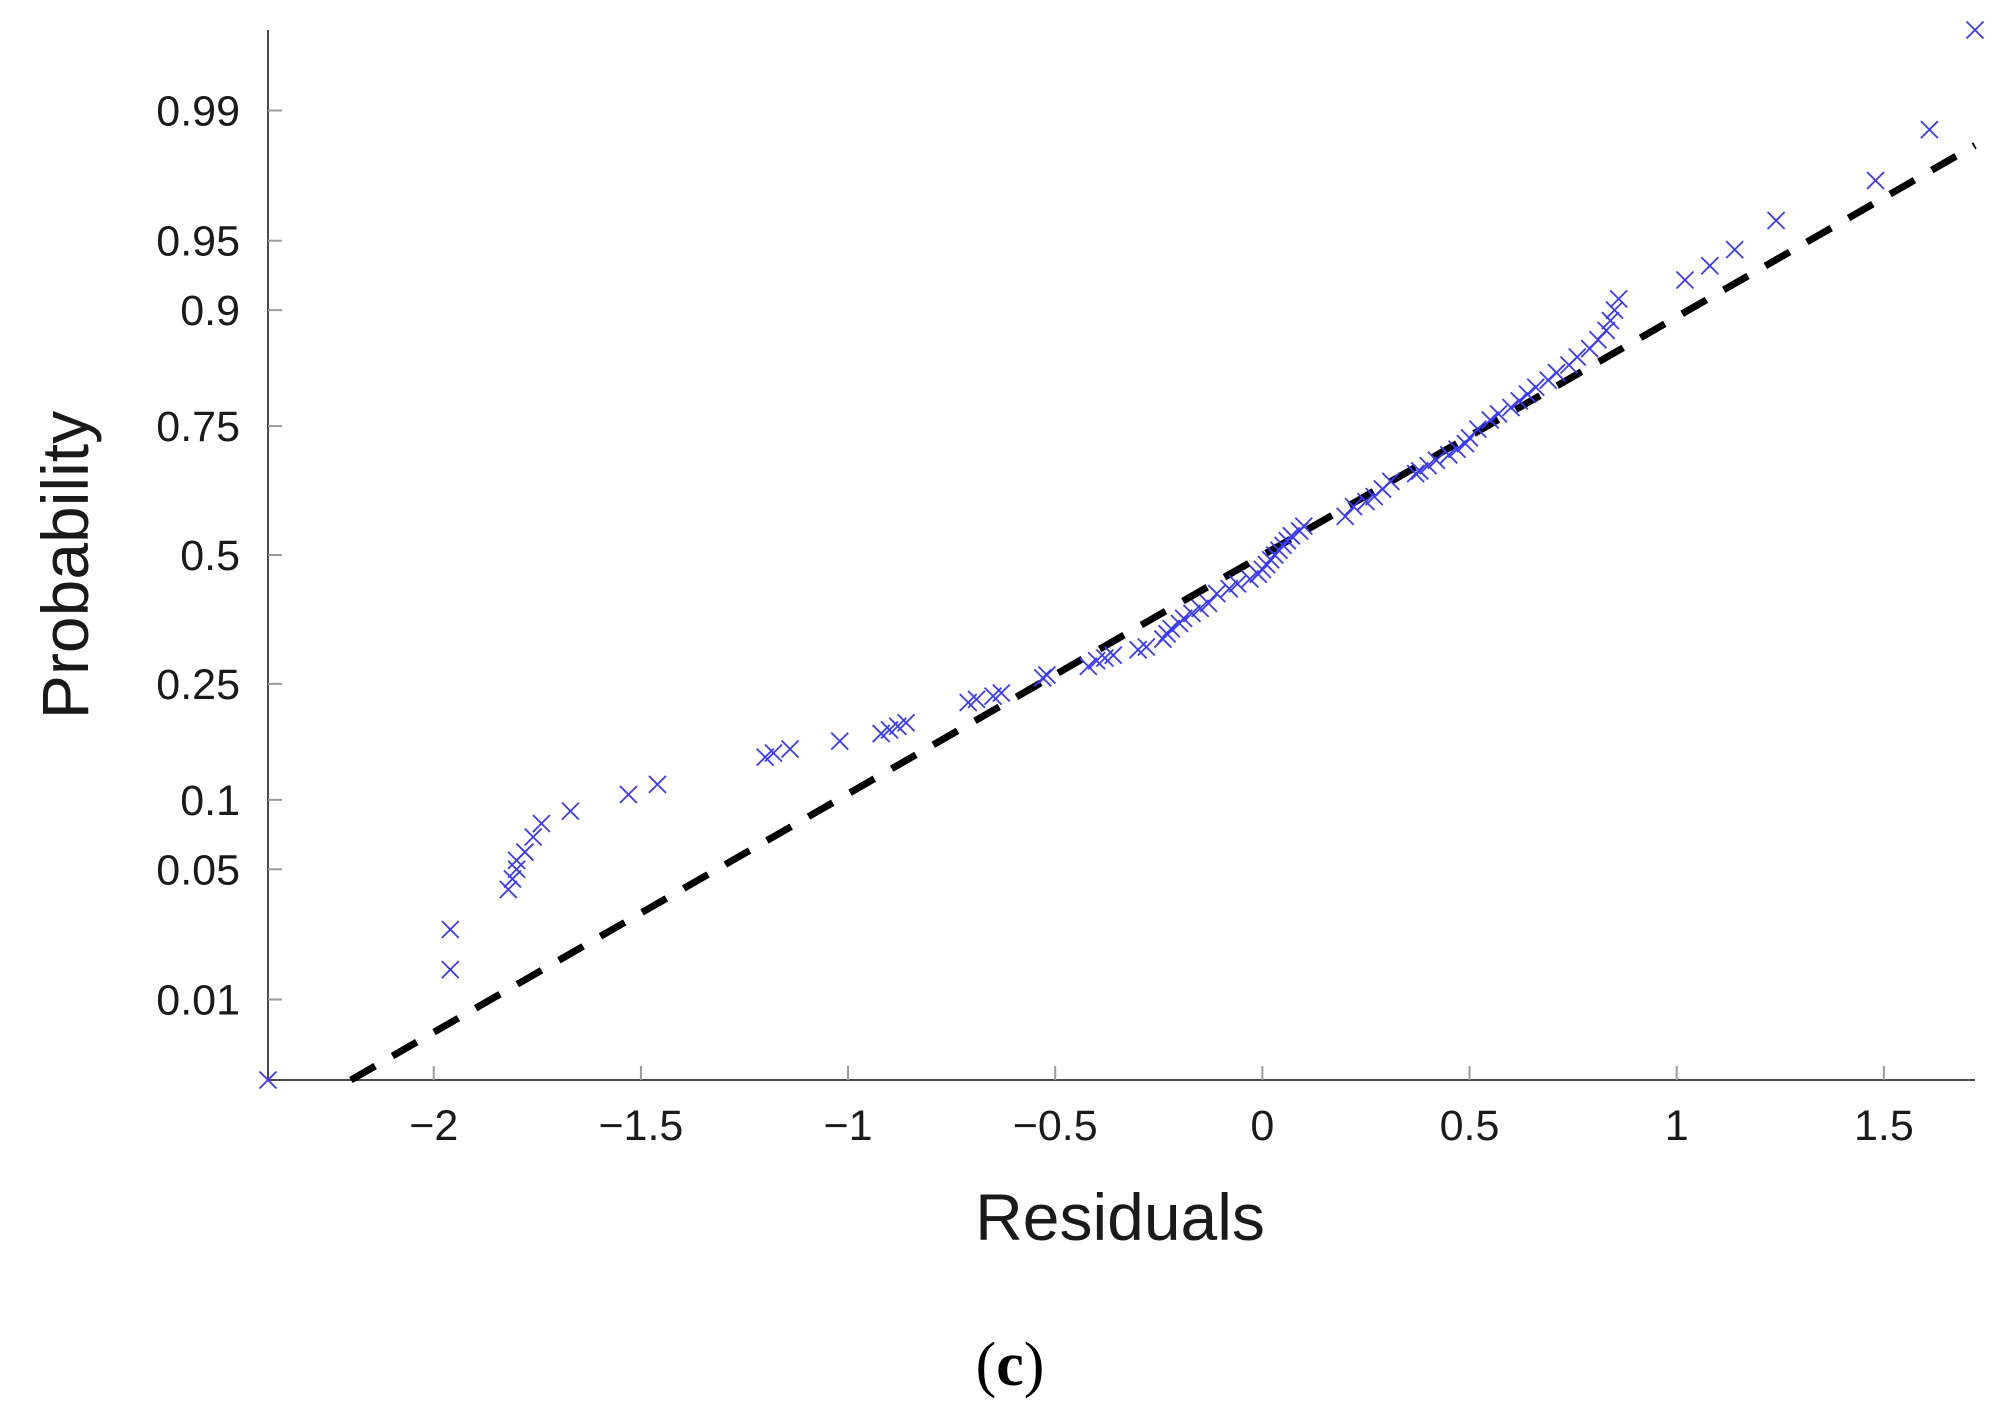 The height and width of the screenshot is (1415, 2007). I want to click on figure-caption: (c), so click(1010, 1365).